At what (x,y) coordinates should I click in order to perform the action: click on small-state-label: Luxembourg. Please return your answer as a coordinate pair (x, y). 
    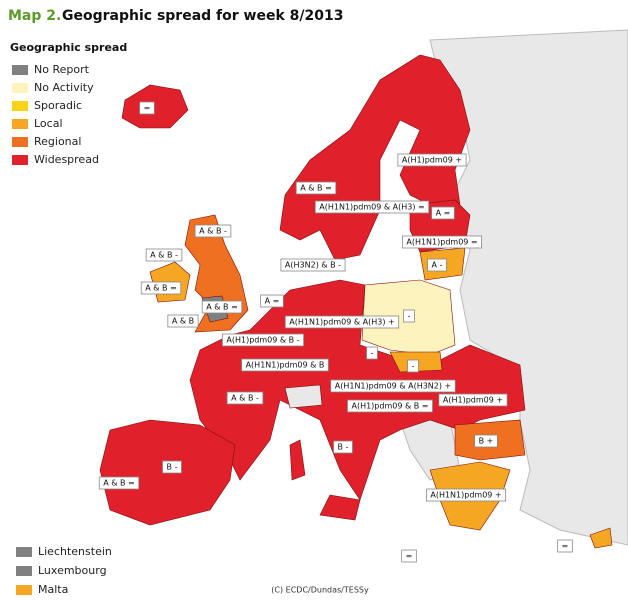
    Looking at the image, I should click on (72, 570).